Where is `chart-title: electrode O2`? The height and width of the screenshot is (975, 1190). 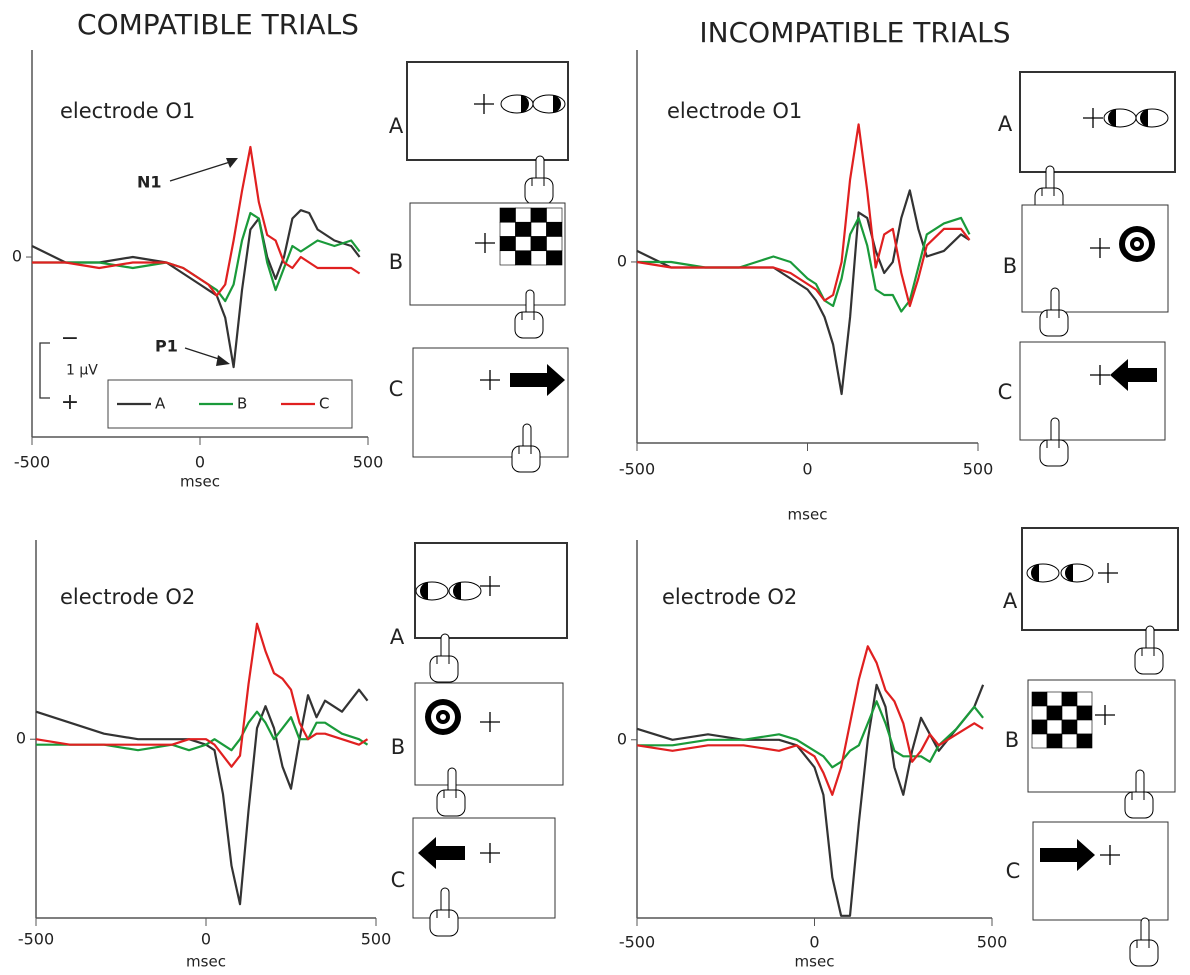
chart-title: electrode O2 is located at coordinates (729, 597).